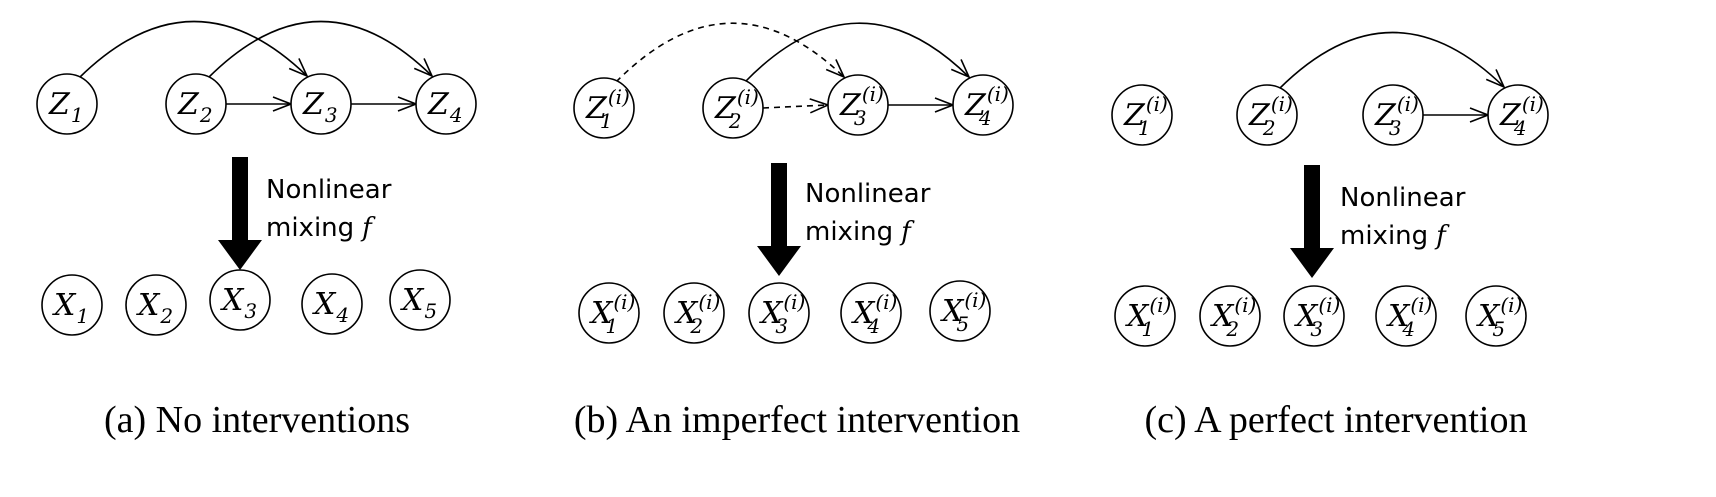  I want to click on latent-node-z4: Z4, so click(446, 104).